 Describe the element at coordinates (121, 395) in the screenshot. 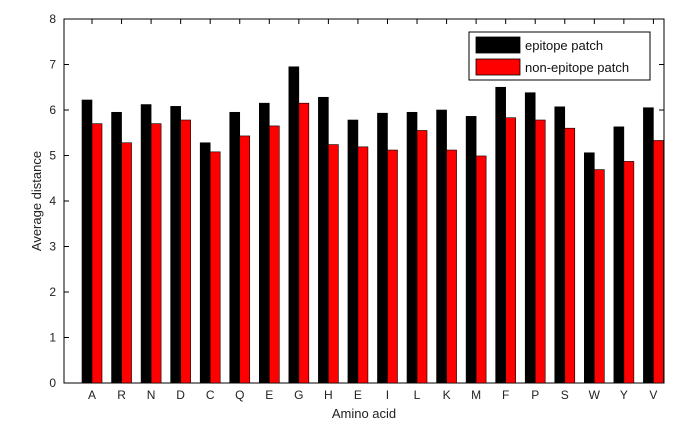

I see `x-tick-label: R` at that location.